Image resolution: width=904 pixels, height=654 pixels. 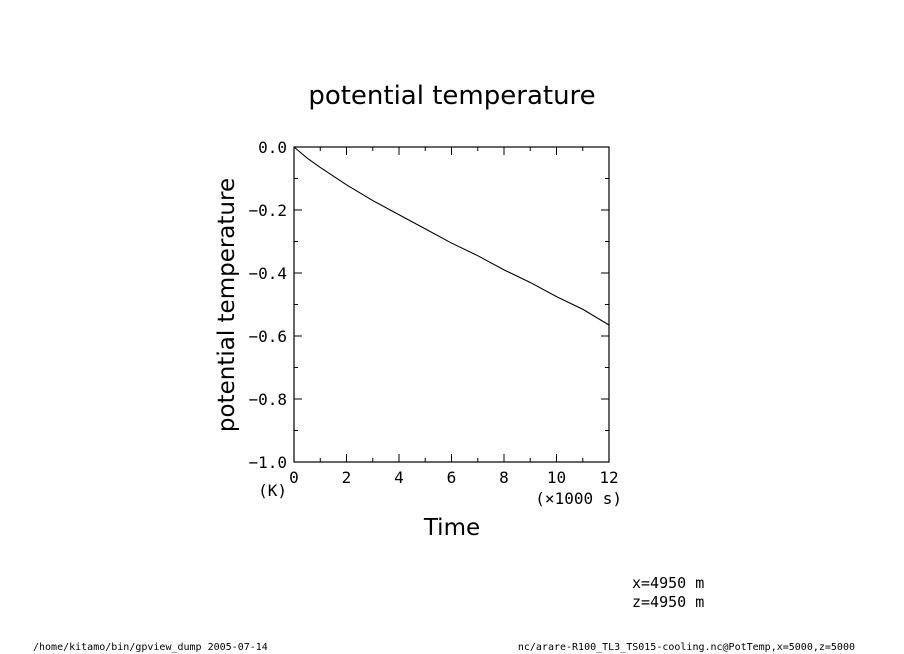 What do you see at coordinates (267, 273) in the screenshot?
I see `y-tick-label: −0.4` at bounding box center [267, 273].